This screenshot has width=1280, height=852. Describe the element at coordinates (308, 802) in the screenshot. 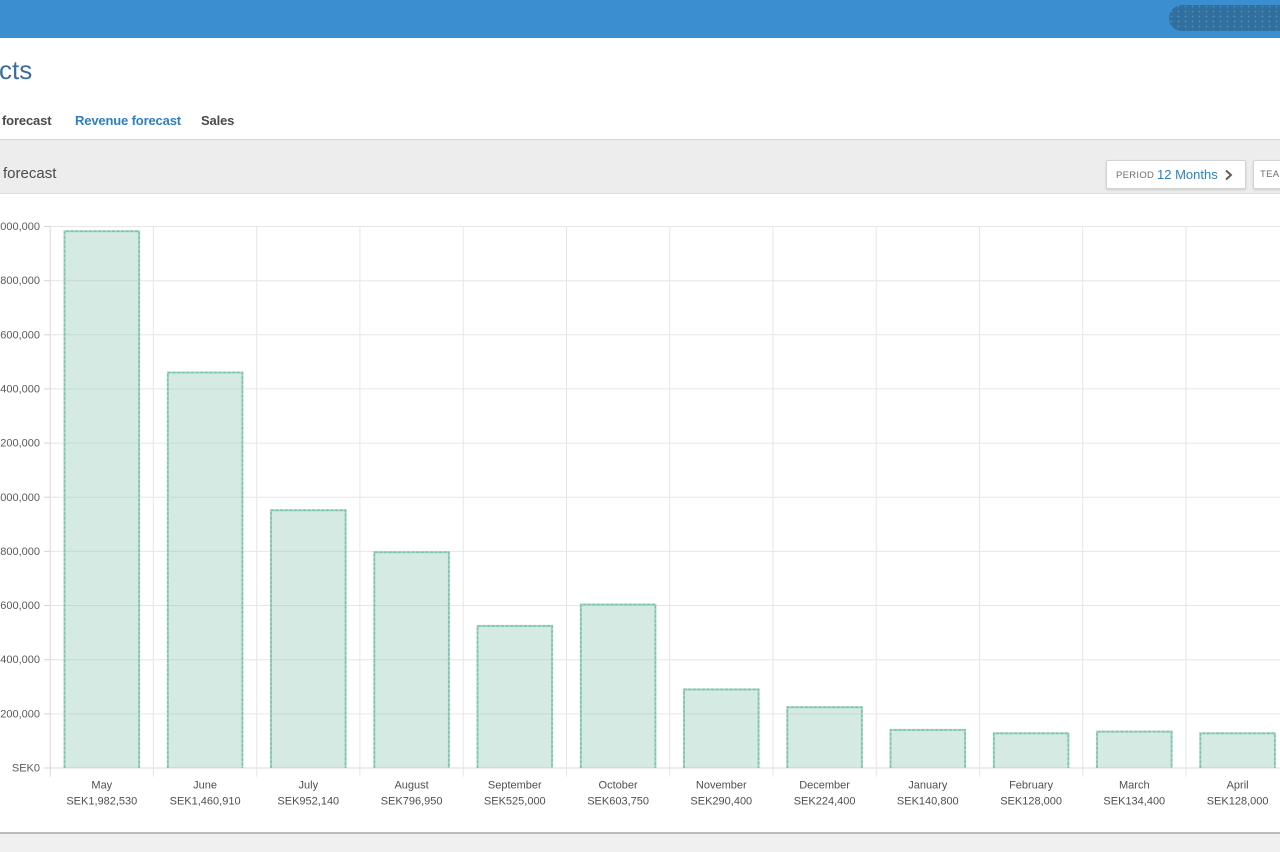

I see `svg-text: SEK952,140` at that location.